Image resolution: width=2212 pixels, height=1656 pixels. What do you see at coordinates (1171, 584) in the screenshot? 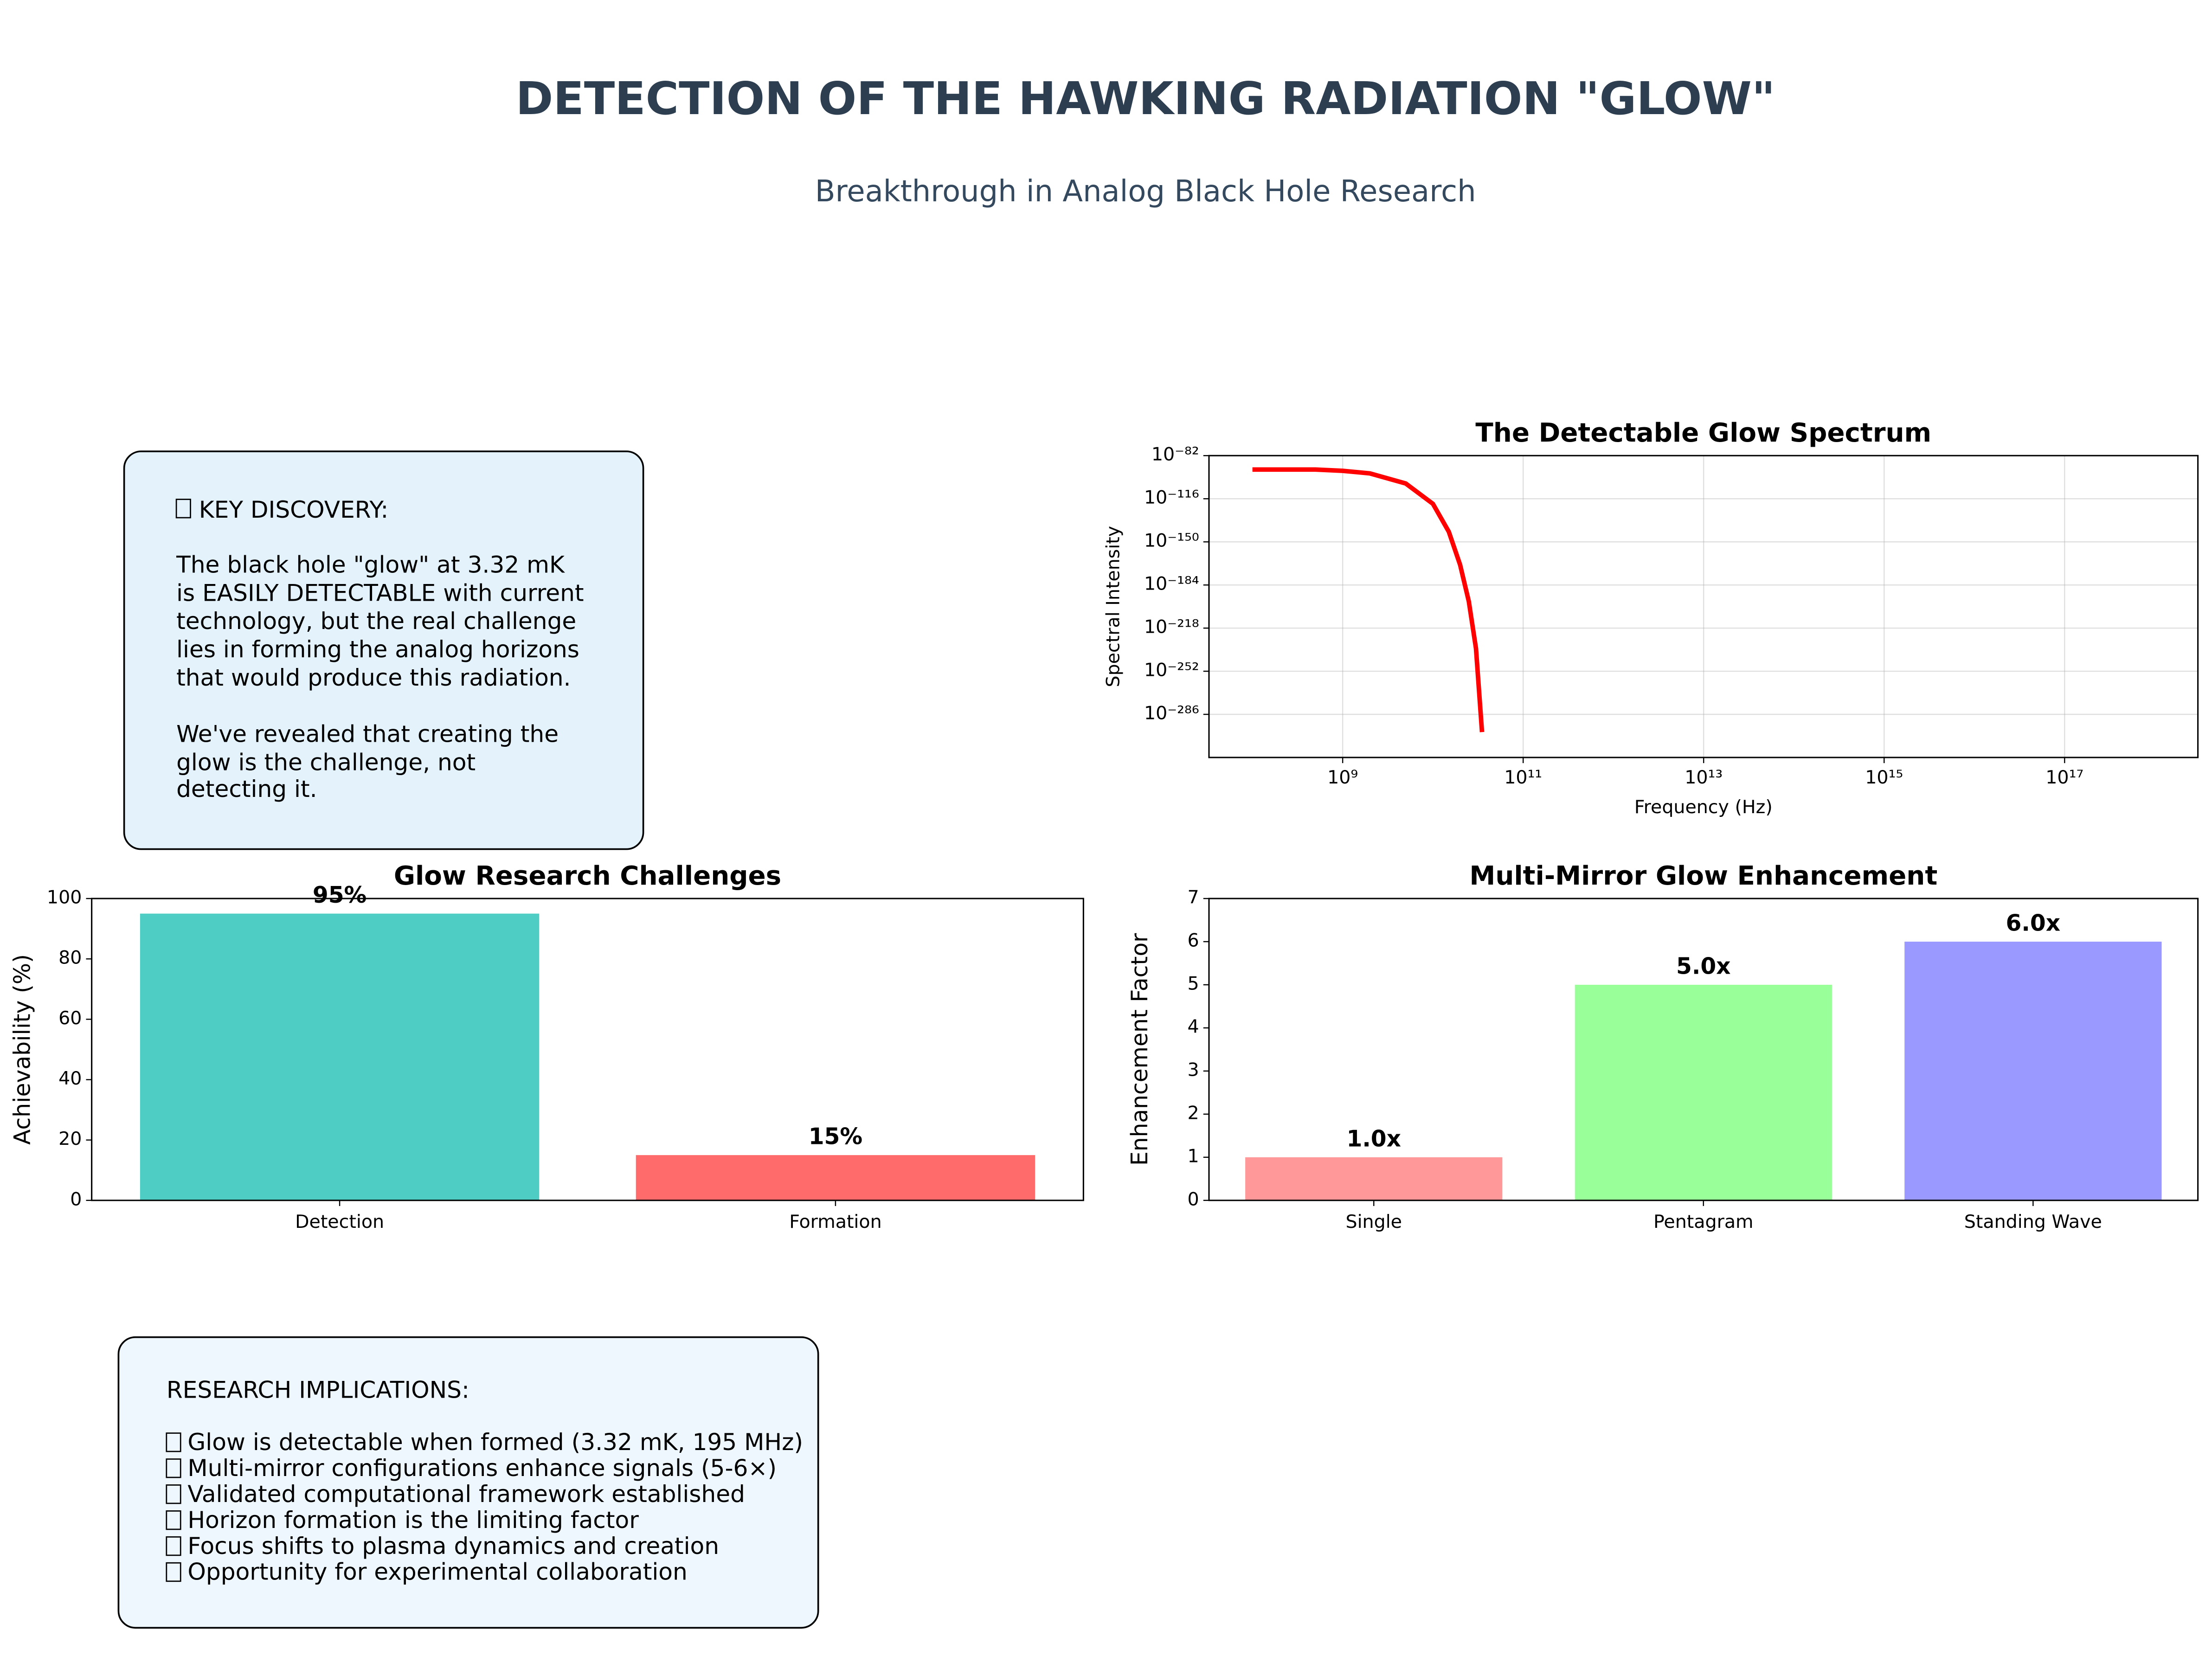
I see `y-tick-label: 10⁻¹⁸⁴` at bounding box center [1171, 584].